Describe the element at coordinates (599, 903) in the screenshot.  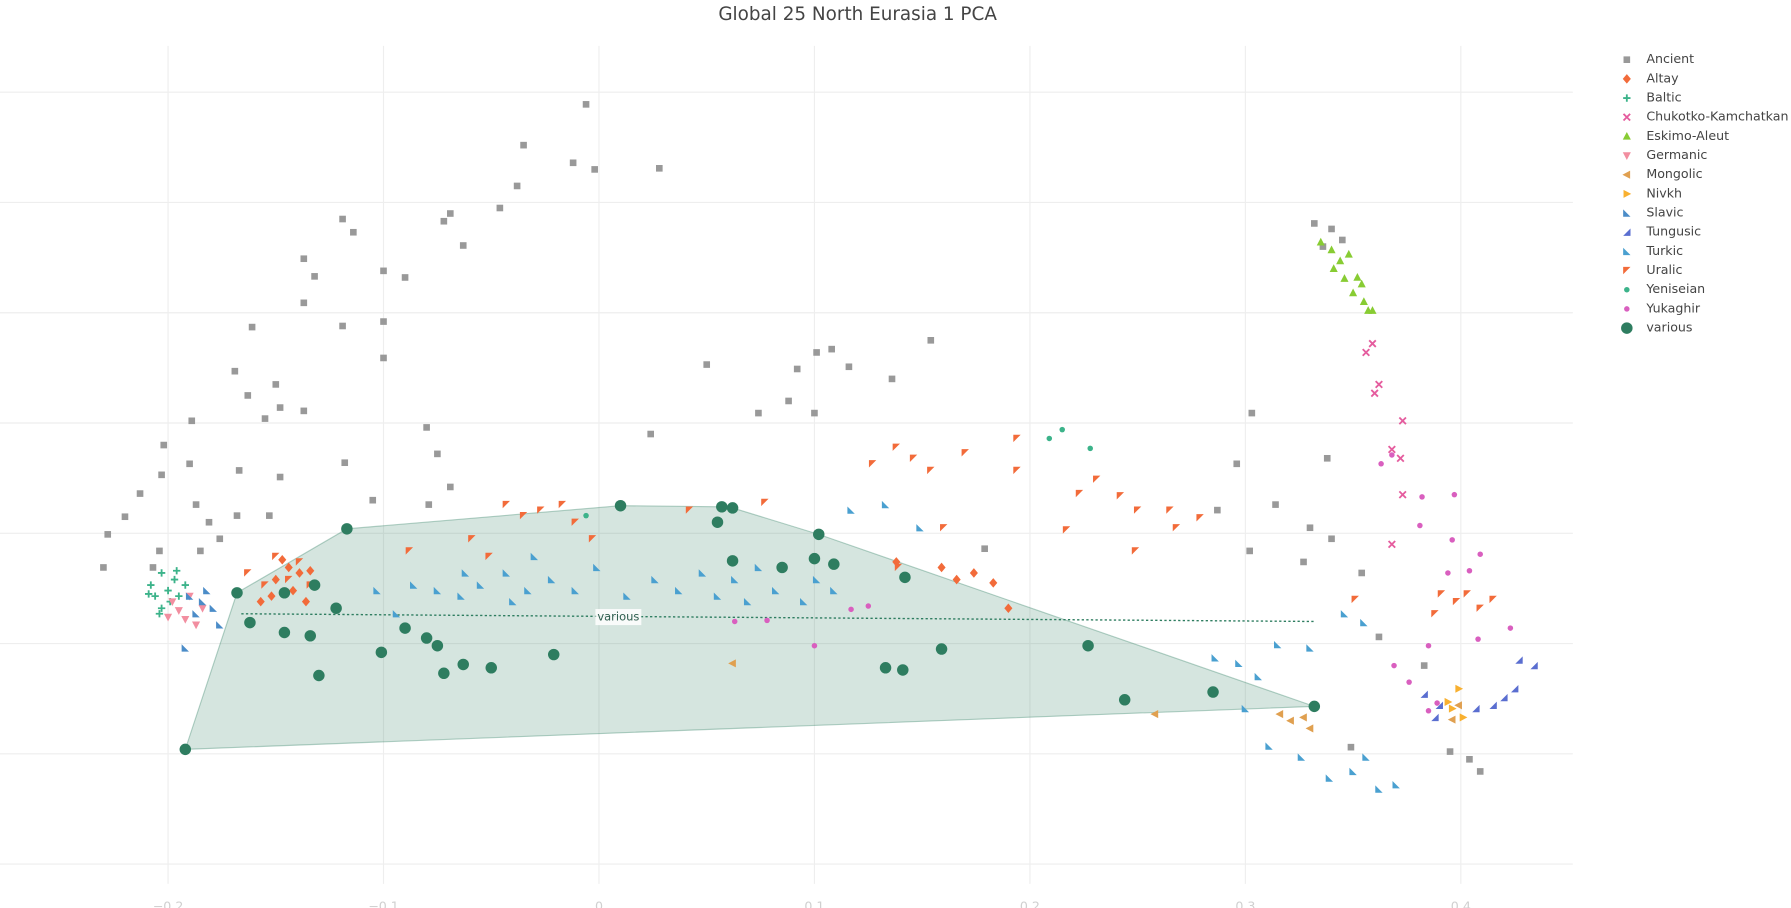
I see `x-tick-label: 0` at that location.